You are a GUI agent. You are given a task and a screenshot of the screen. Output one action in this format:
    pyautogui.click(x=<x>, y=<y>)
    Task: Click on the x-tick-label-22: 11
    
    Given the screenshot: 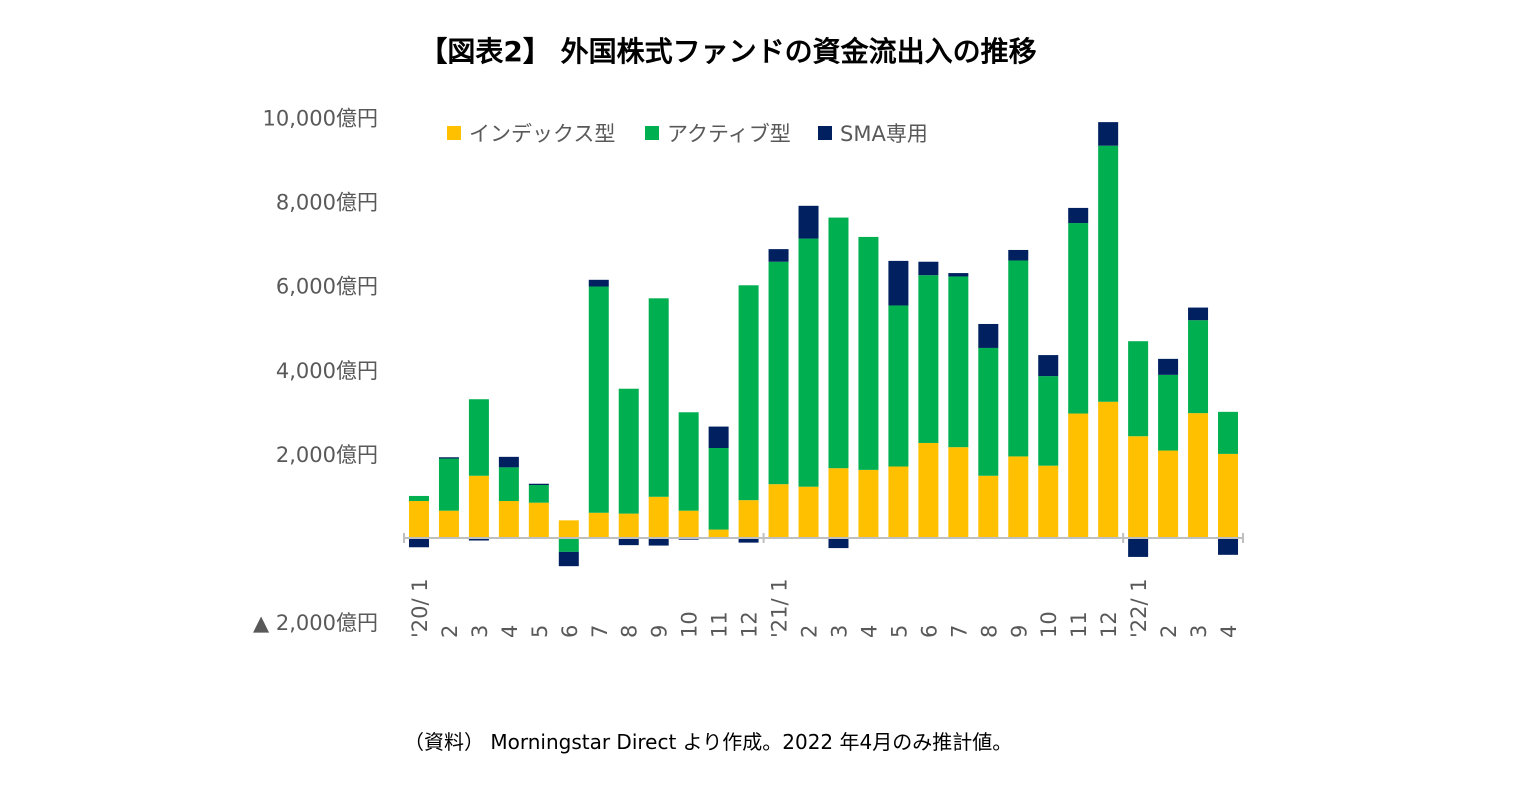 What is the action you would take?
    pyautogui.click(x=1079, y=624)
    